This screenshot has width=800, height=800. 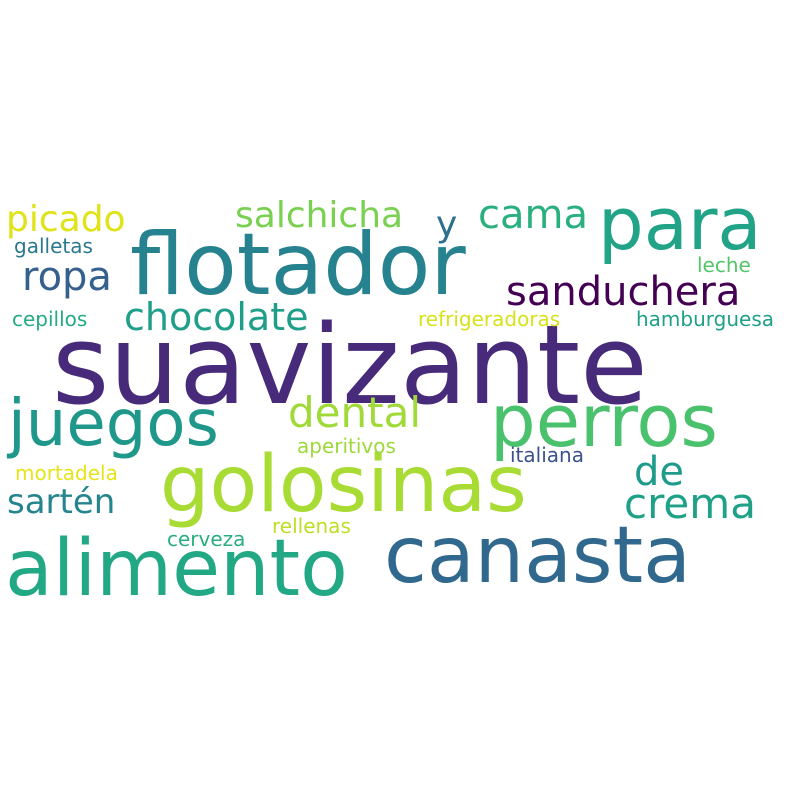 What do you see at coordinates (604, 421) in the screenshot?
I see `word-perros: perros` at bounding box center [604, 421].